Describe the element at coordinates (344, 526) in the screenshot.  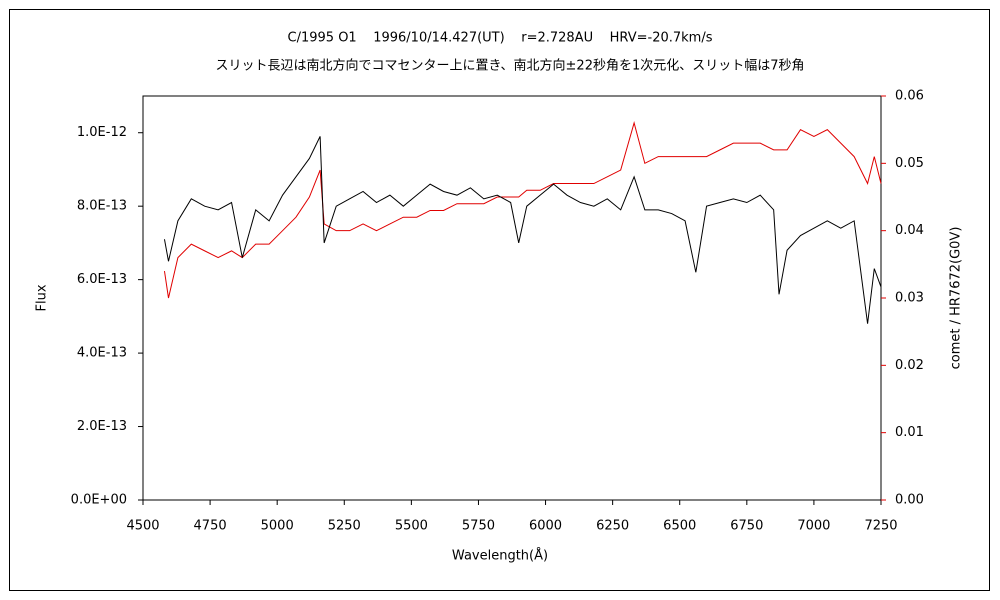
I see `x-tick-label: 5250` at that location.